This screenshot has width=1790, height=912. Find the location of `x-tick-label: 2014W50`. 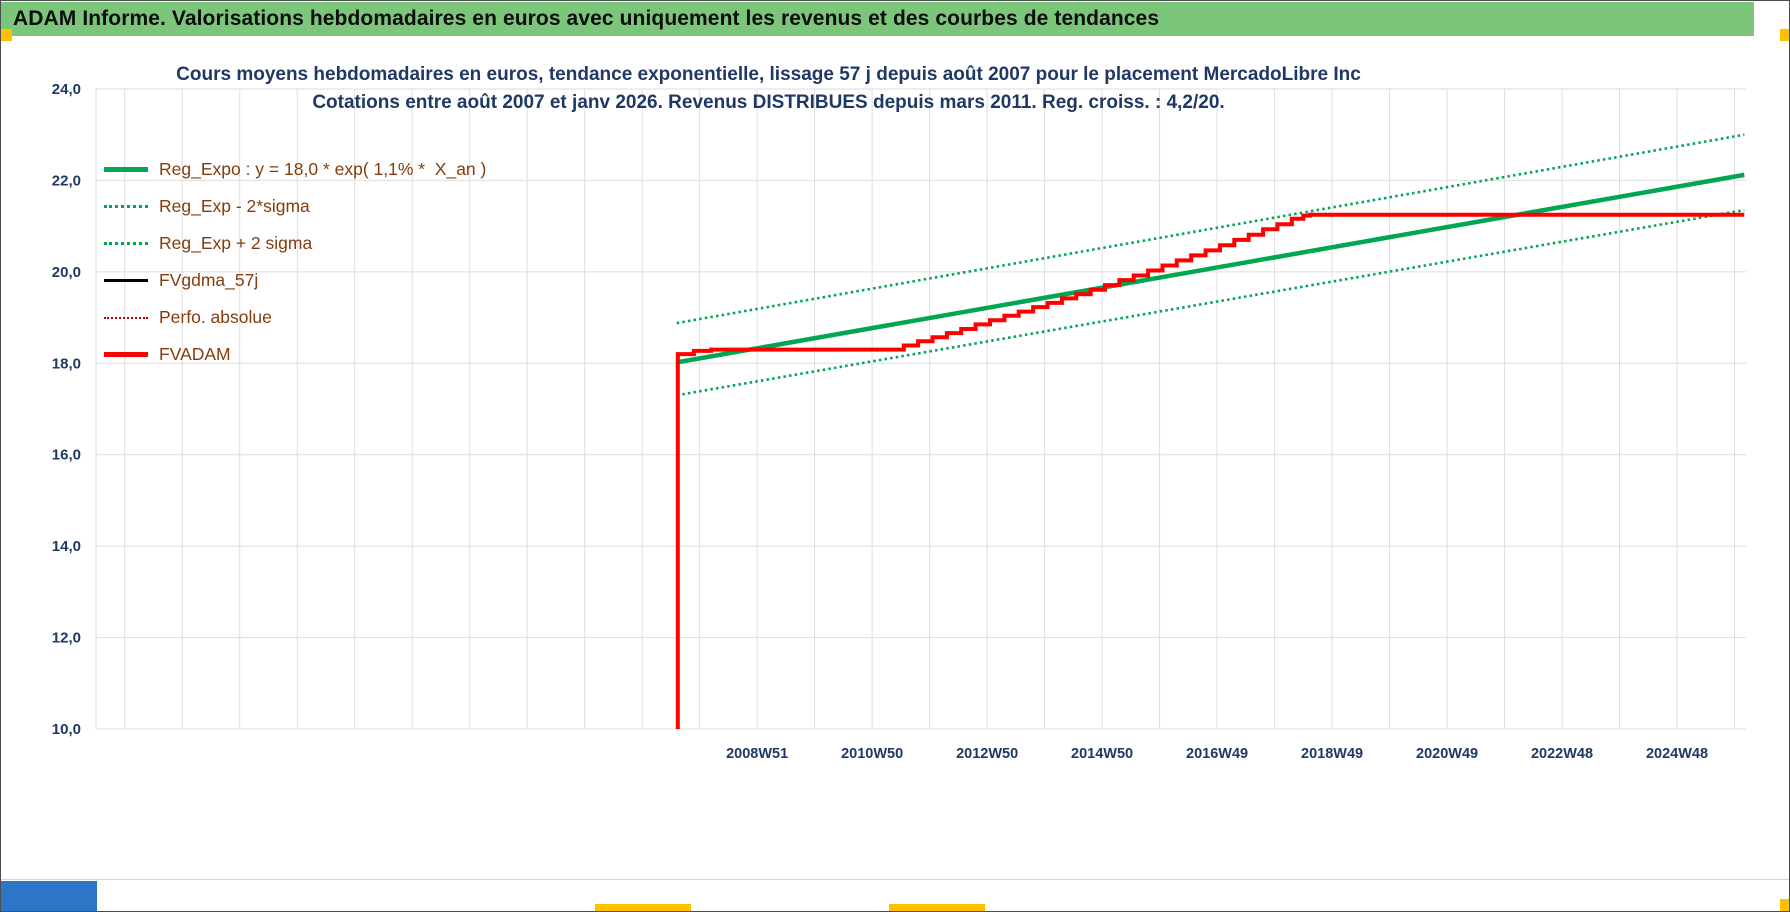

x-tick-label: 2014W50 is located at coordinates (1102, 754).